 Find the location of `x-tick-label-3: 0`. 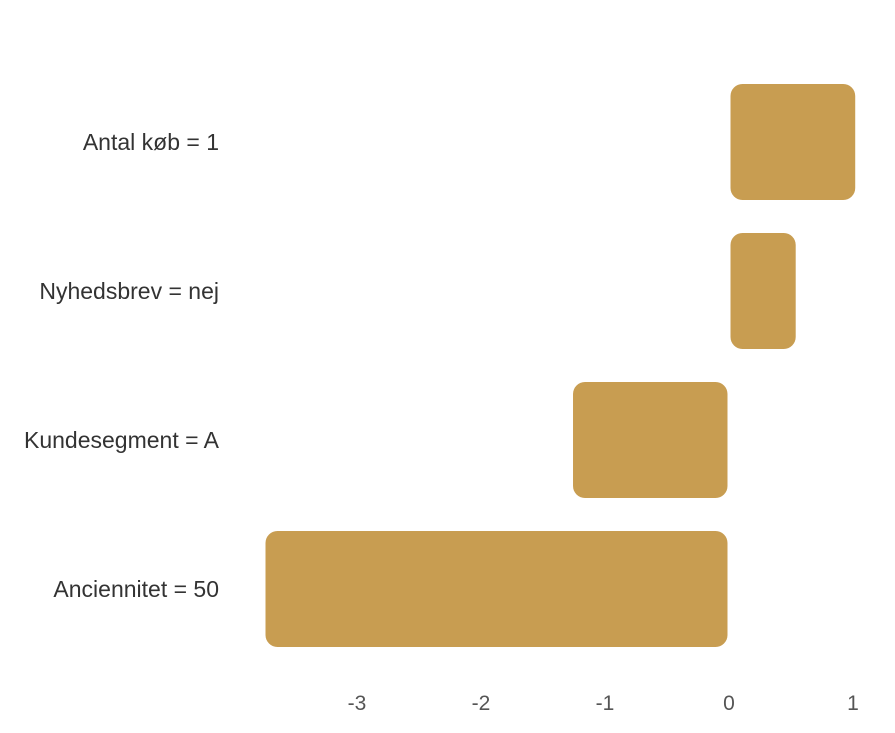

x-tick-label-3: 0 is located at coordinates (729, 703).